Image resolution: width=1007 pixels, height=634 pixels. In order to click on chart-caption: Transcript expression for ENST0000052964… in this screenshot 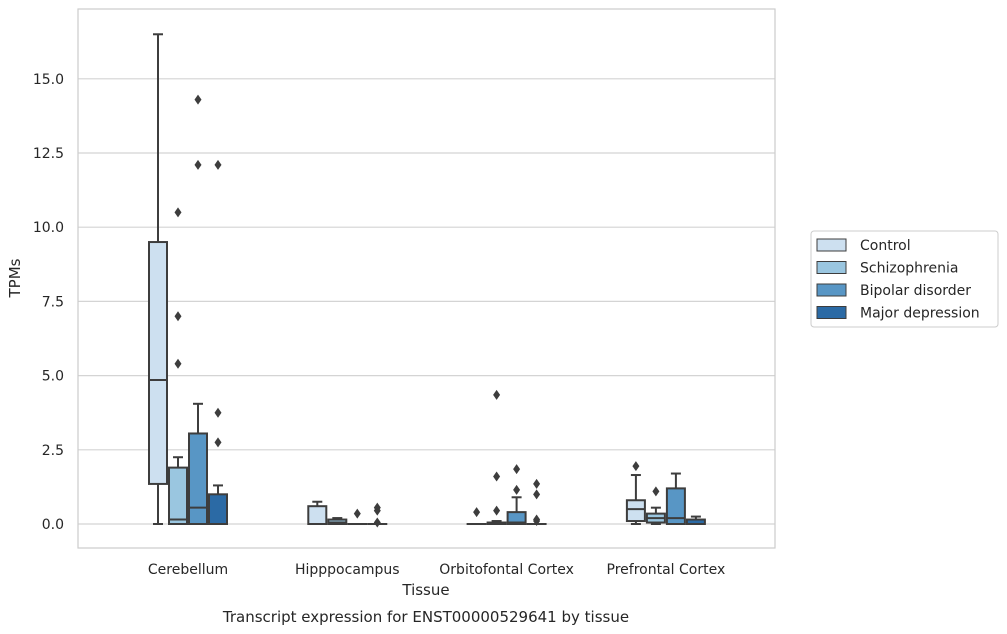, I will do `click(425, 617)`.